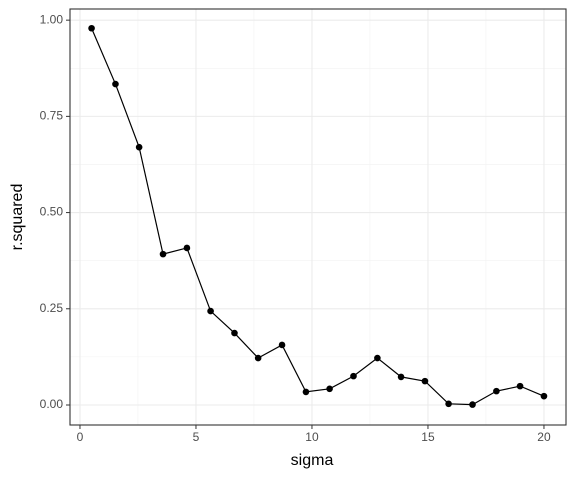  What do you see at coordinates (428, 437) in the screenshot?
I see `x-tick-label: 15` at bounding box center [428, 437].